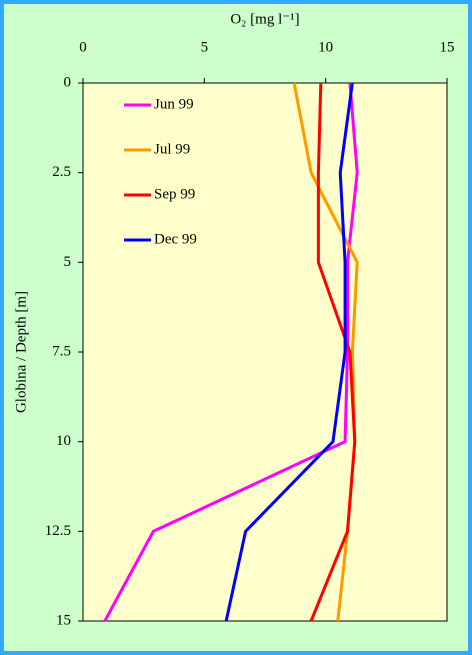 This screenshot has height=655, width=472. Describe the element at coordinates (61, 172) in the screenshot. I see `y-tick-label: 2.5` at that location.